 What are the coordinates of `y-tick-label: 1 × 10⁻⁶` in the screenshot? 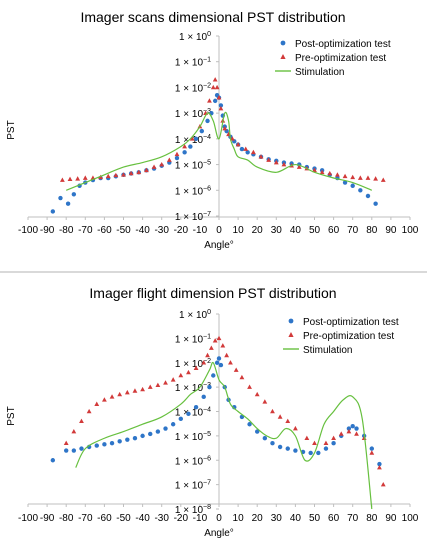 It's located at (193, 461).